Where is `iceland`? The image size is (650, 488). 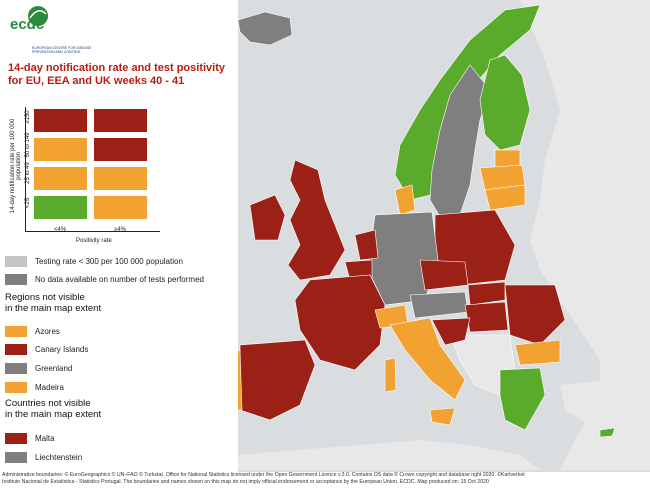 iceland is located at coordinates (265, 28).